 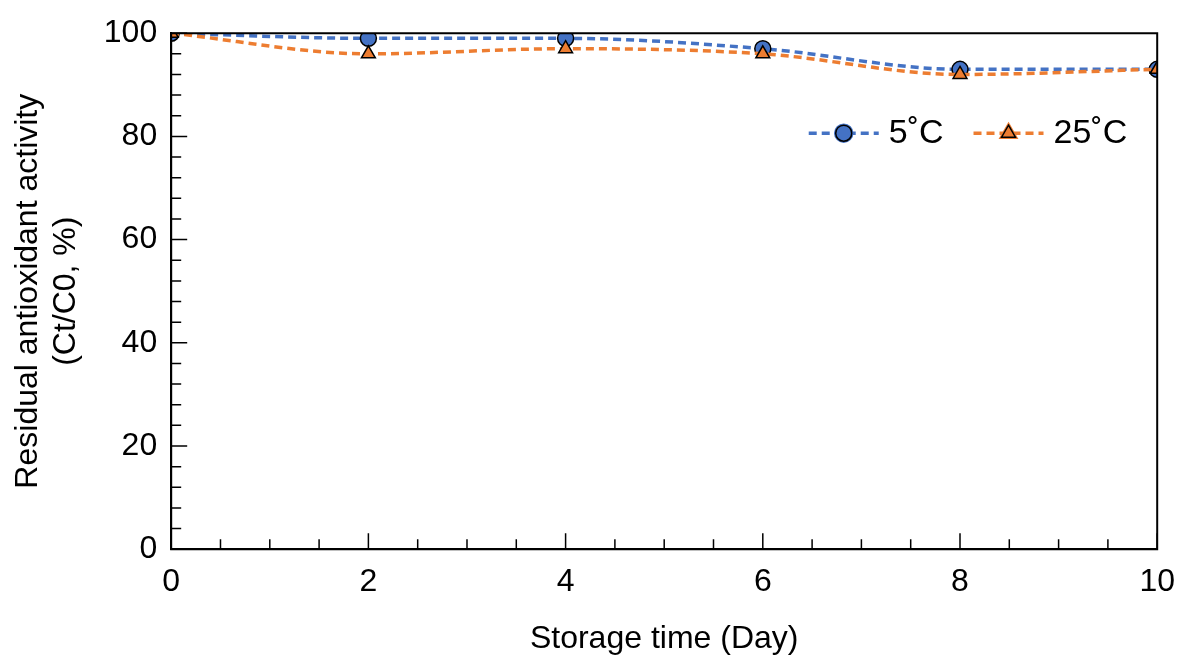 What do you see at coordinates (139, 340) in the screenshot?
I see `y-tick-label: 40` at bounding box center [139, 340].